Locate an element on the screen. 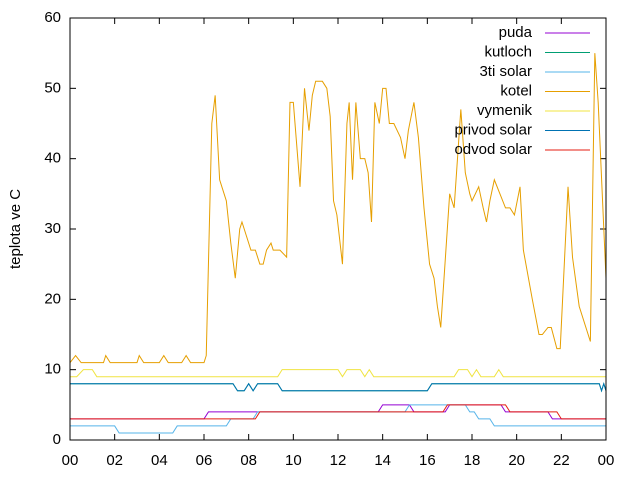 This screenshot has width=640, height=485. x-tick-label: 18 is located at coordinates (472, 460).